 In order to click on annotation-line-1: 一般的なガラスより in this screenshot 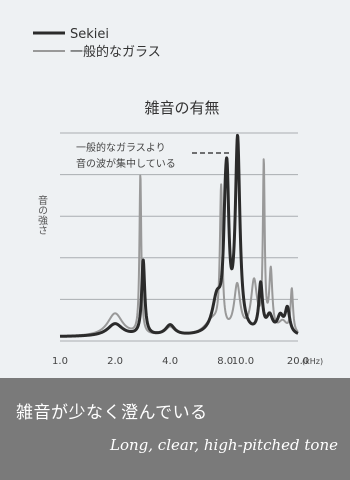, I will do `click(121, 147)`.